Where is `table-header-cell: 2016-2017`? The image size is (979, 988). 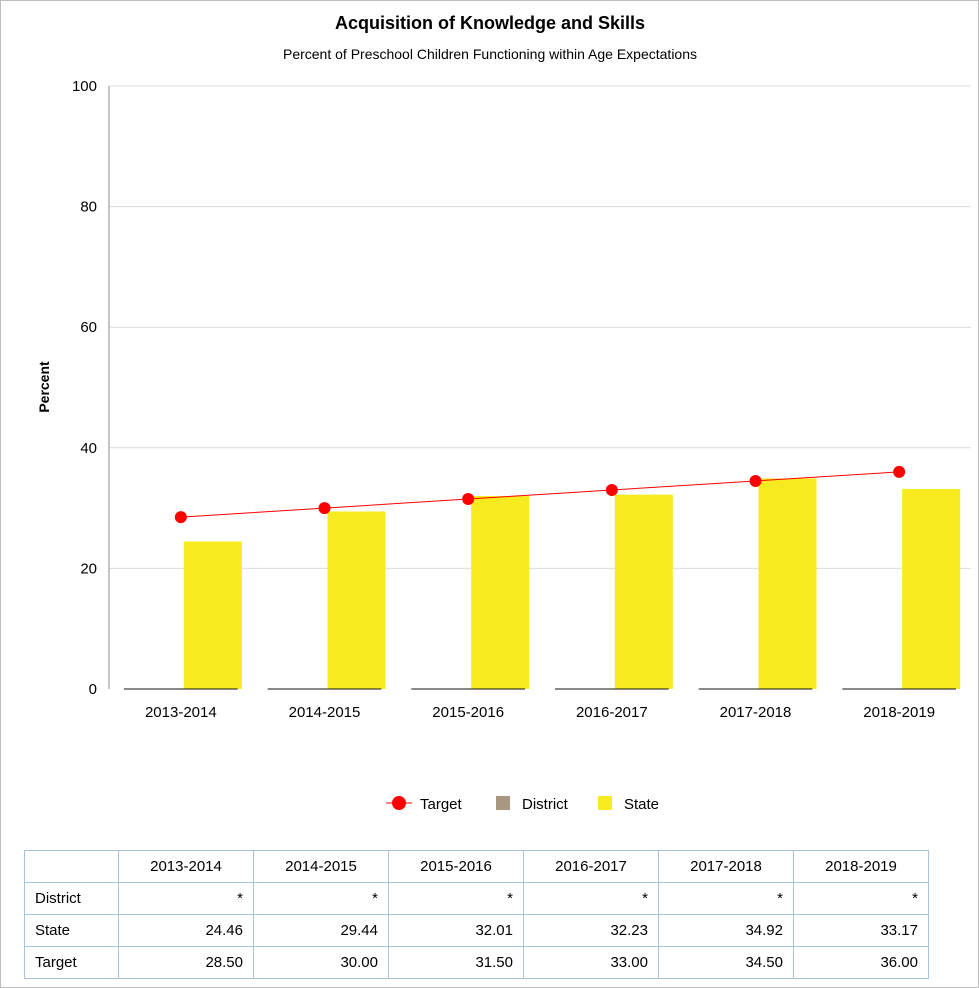 table-header-cell: 2016-2017 is located at coordinates (591, 866).